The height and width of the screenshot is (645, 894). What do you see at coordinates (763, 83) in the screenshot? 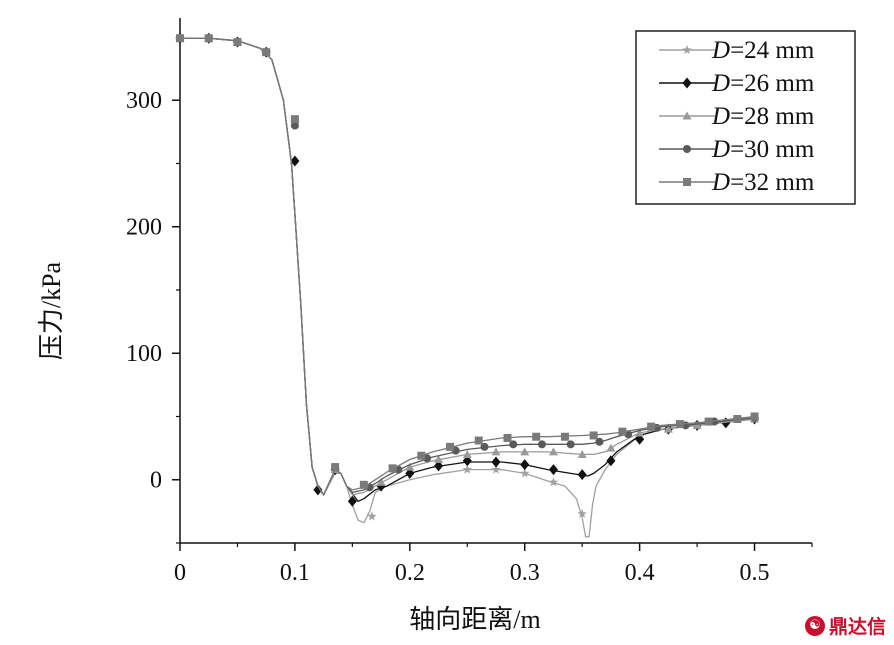
I see `legend-label: D=26 mm` at bounding box center [763, 83].